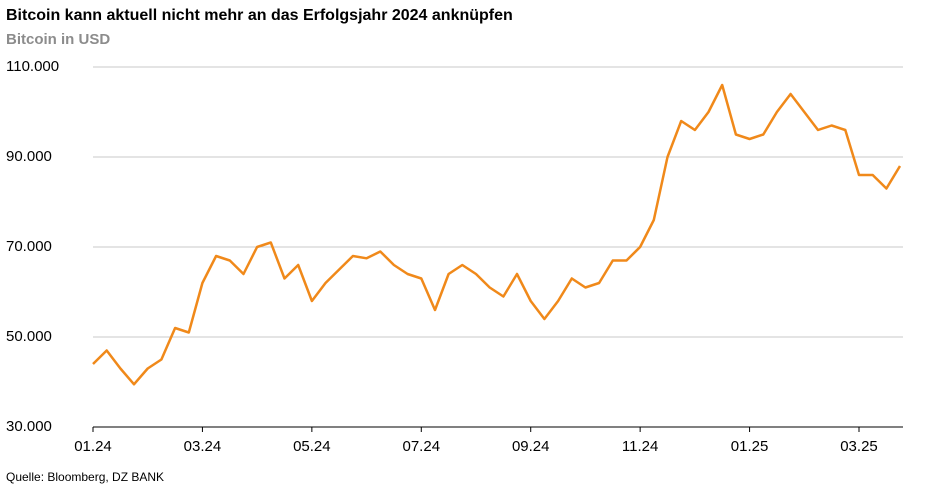 Image resolution: width=941 pixels, height=493 pixels. I want to click on x-tick-label: 03.24, so click(203, 446).